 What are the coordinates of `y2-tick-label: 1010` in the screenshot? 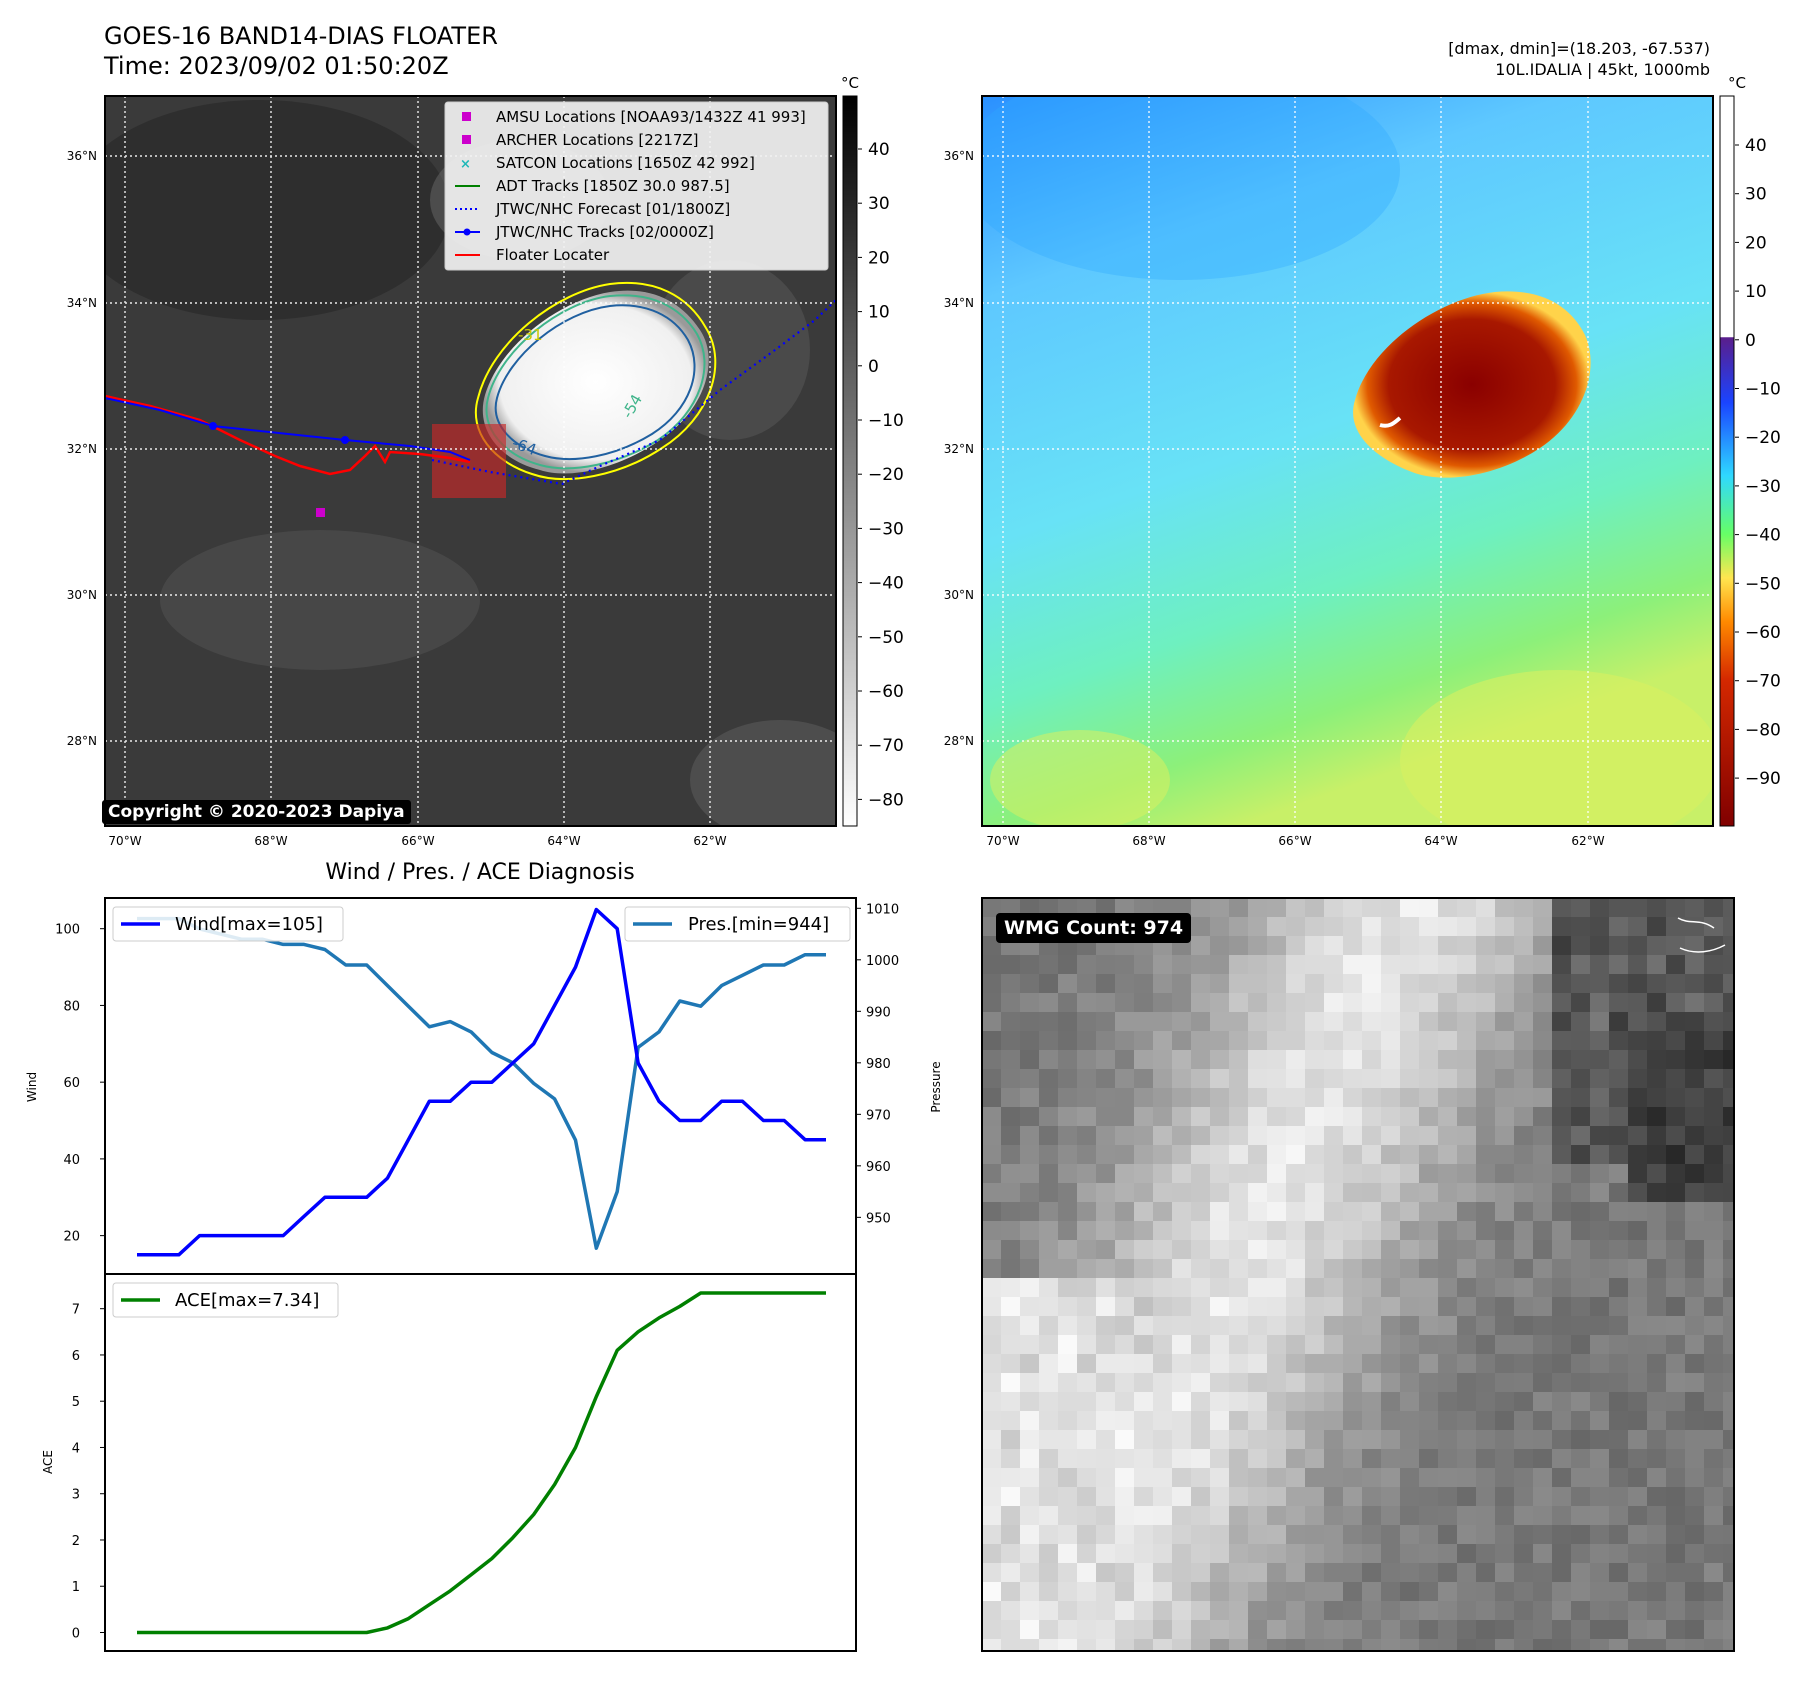 It's located at (882, 909).